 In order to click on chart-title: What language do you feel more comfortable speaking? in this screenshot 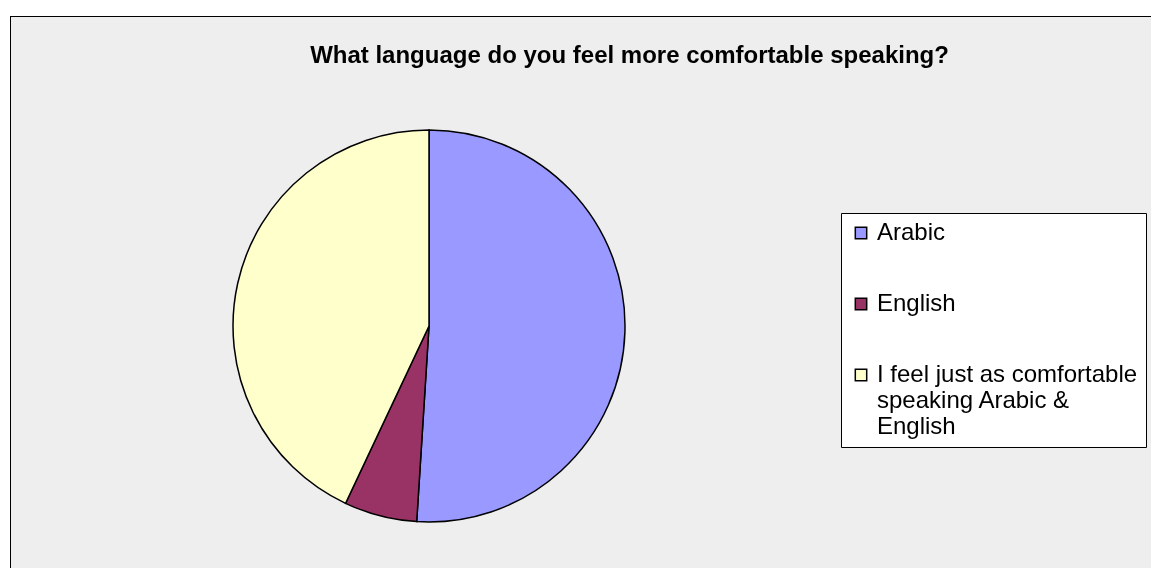, I will do `click(629, 54)`.